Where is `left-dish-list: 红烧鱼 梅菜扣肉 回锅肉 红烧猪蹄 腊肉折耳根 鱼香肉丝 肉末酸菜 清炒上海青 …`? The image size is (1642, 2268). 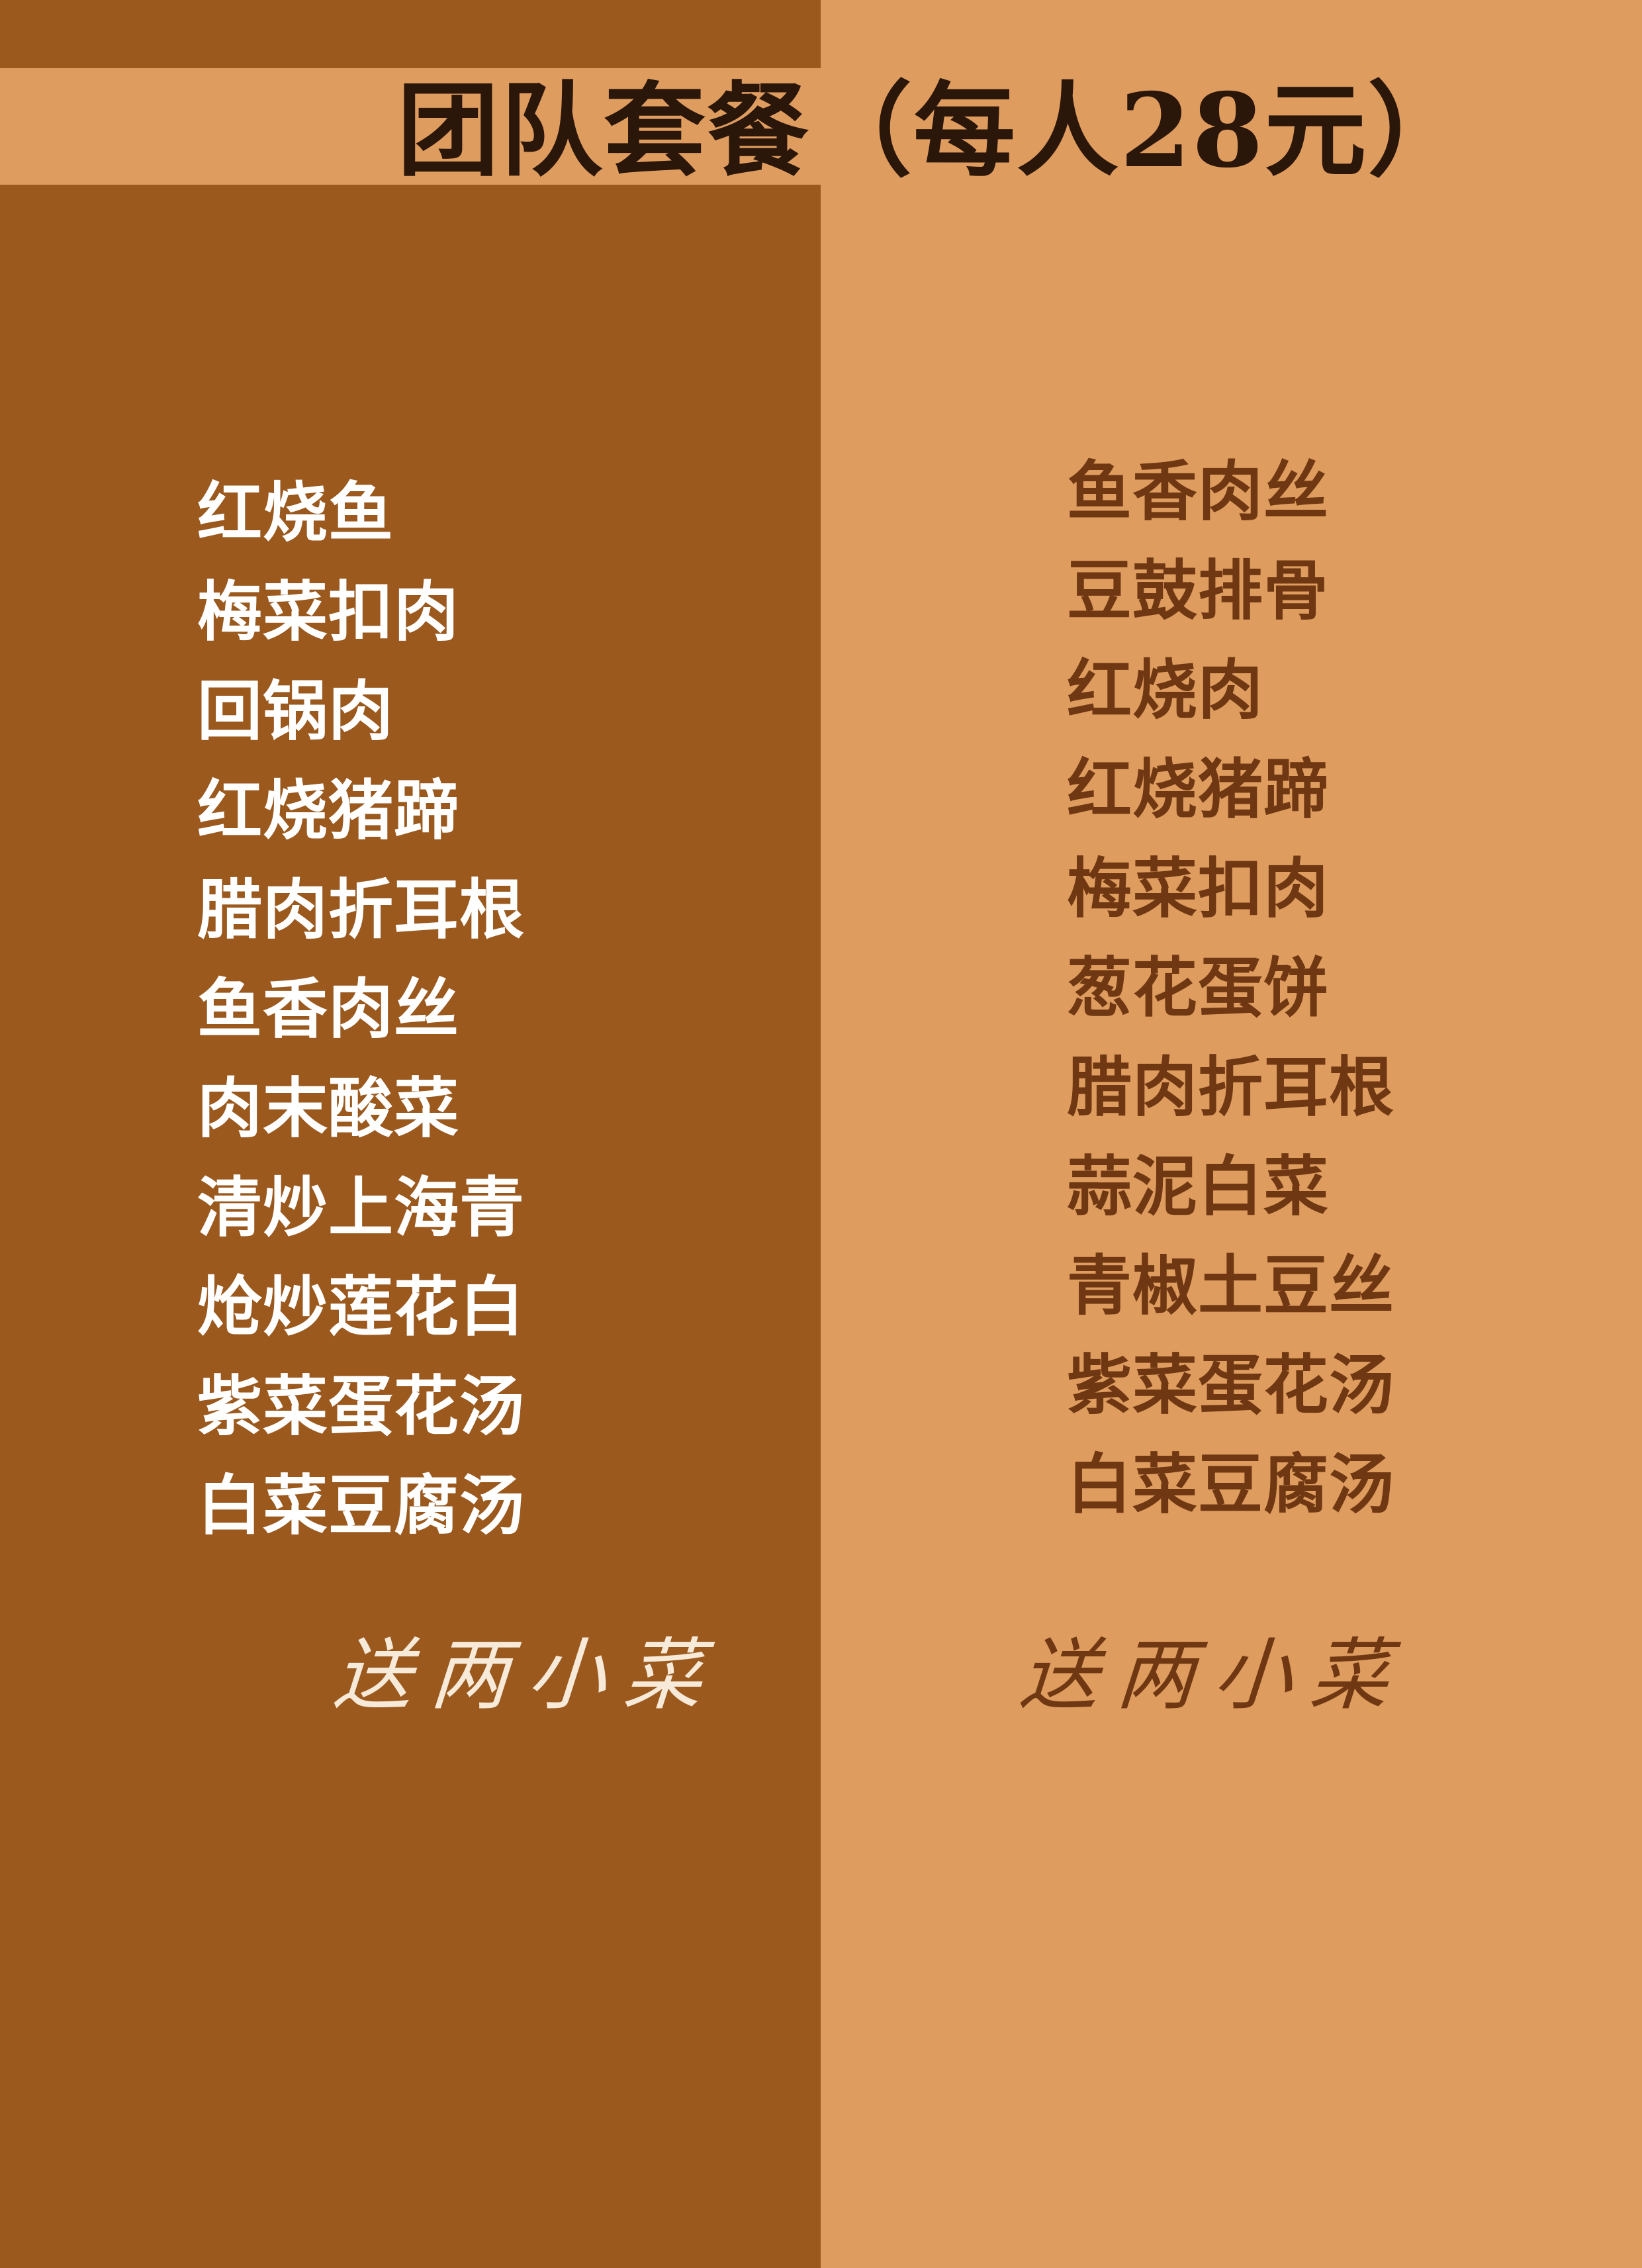 left-dish-list: 红烧鱼 梅菜扣肉 回锅肉 红烧猪蹄 腊肉折耳根 鱼香肉丝 肉末酸菜 清炒上海青 … is located at coordinates (361, 1010).